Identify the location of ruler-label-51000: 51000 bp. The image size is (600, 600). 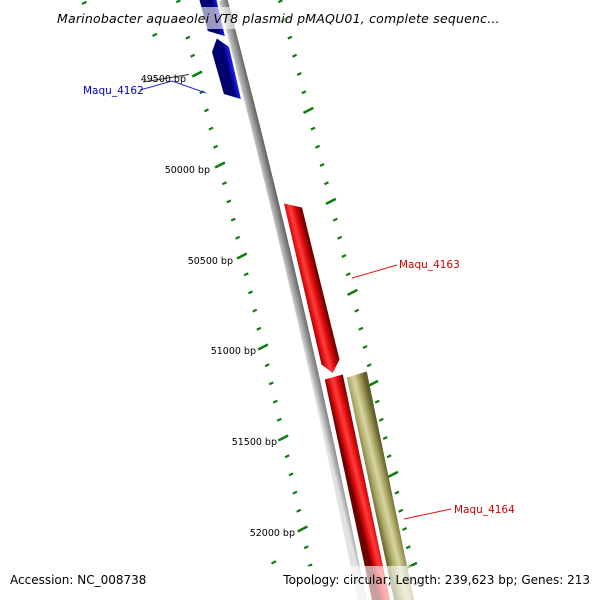
(233, 351).